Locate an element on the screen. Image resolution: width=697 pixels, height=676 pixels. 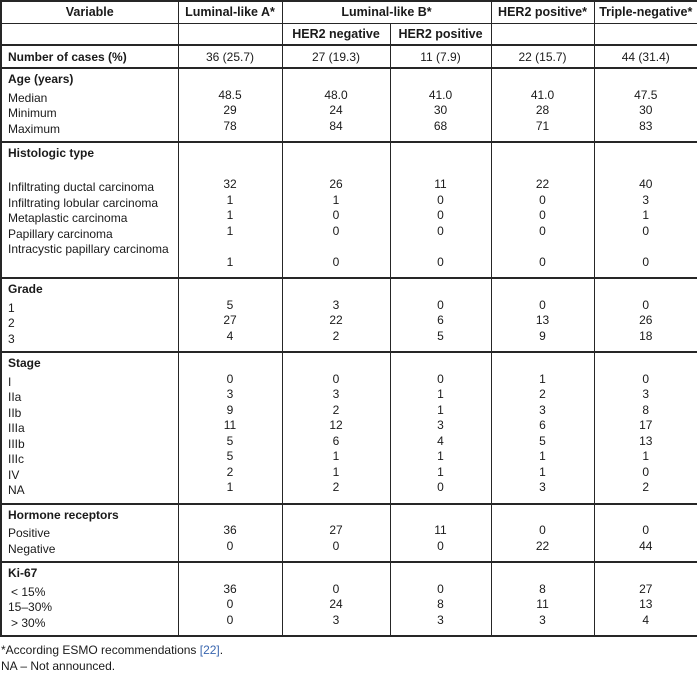
row-label: Minimum is located at coordinates (32, 113).